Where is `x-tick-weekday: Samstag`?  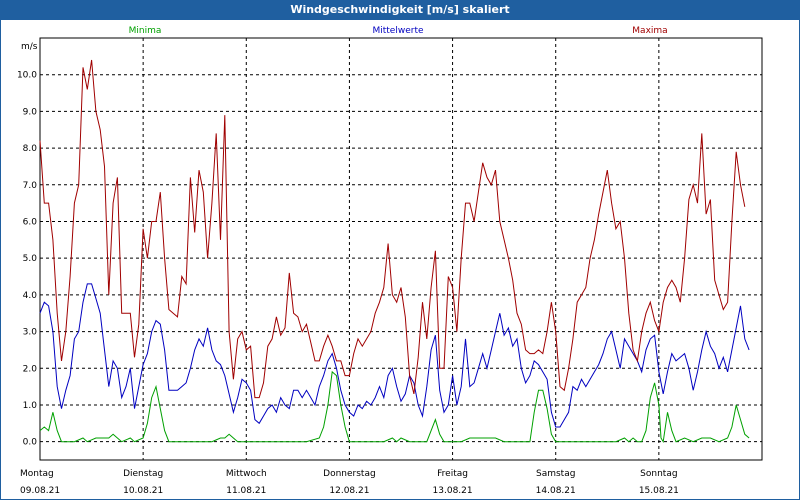
x-tick-weekday: Samstag is located at coordinates (555, 474).